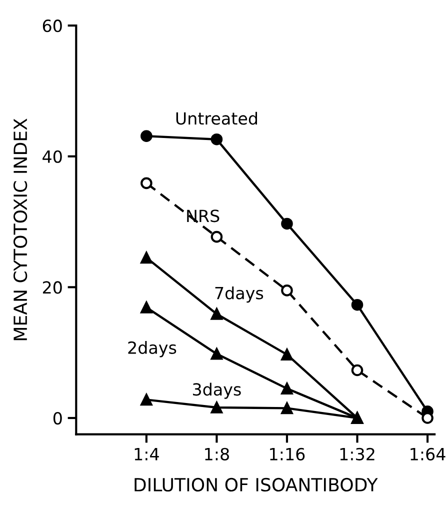  Describe the element at coordinates (239, 294) in the screenshot. I see `series-label: 7days` at that location.